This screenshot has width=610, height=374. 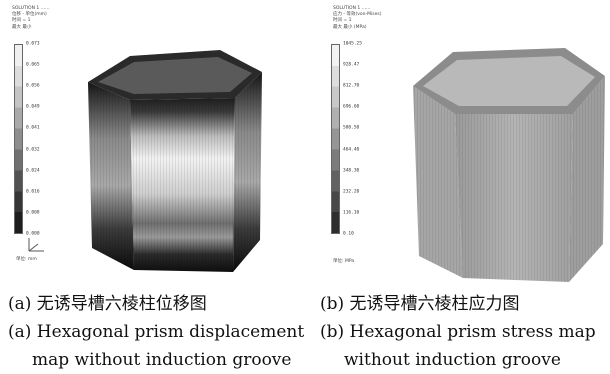 What do you see at coordinates (351, 107) in the screenshot?
I see `legend-tick-label: 696.60` at bounding box center [351, 107].